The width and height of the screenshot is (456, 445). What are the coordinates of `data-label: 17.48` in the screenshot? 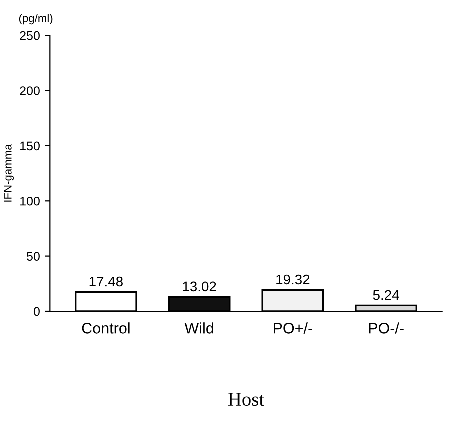 It's located at (106, 281).